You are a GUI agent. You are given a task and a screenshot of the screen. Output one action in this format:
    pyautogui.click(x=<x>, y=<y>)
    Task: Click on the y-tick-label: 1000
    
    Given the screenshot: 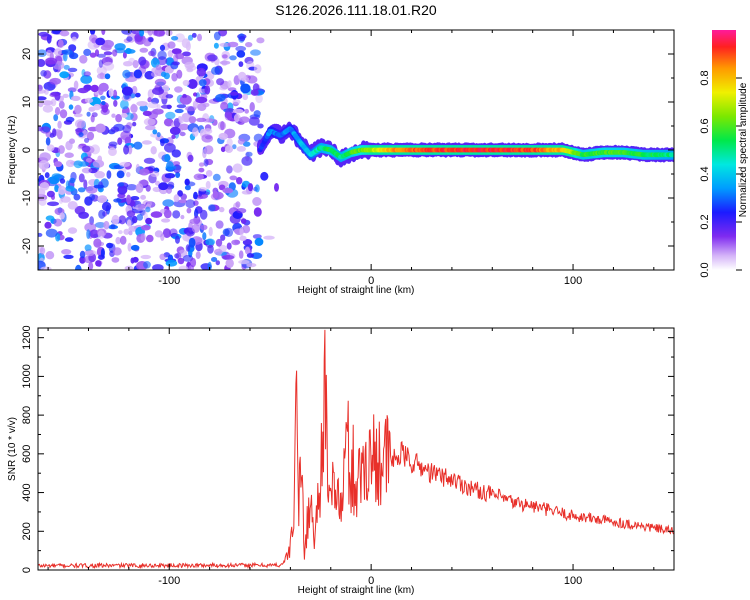 What is the action you would take?
    pyautogui.click(x=27, y=376)
    